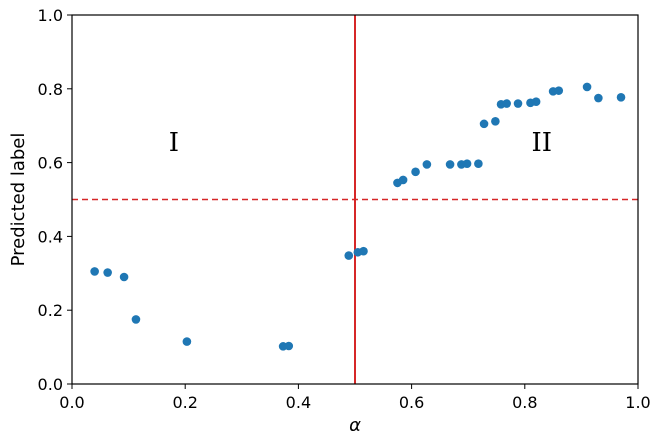  What do you see at coordinates (71, 402) in the screenshot?
I see `x-tick-label: 0.0` at bounding box center [71, 402].